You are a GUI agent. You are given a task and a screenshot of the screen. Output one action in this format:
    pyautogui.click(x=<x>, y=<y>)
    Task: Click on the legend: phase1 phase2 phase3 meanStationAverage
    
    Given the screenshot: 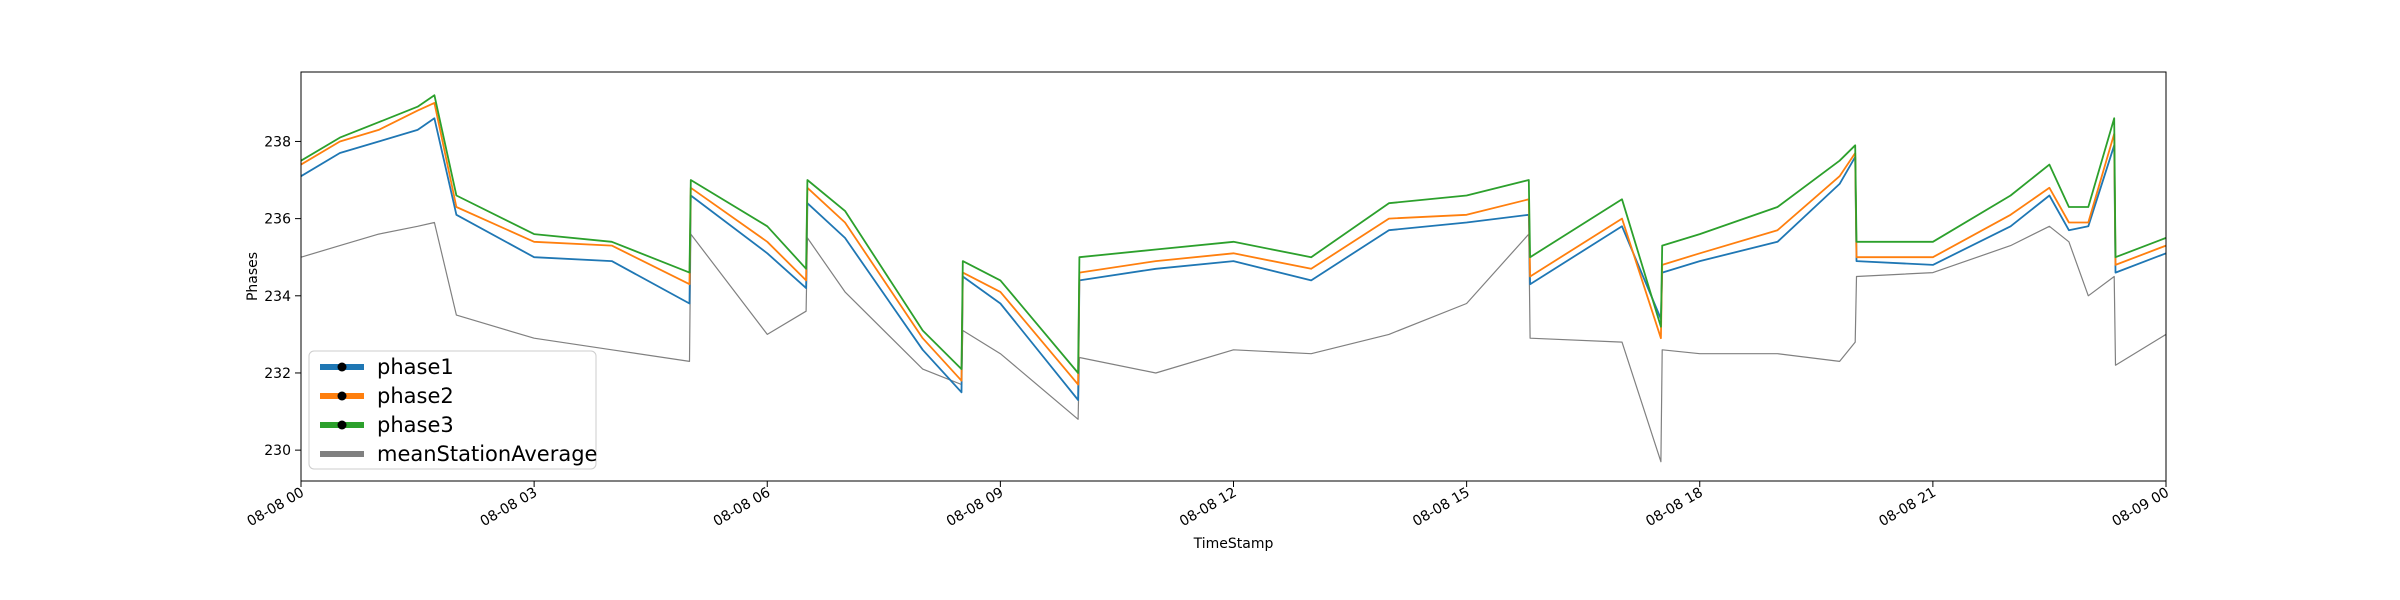 What is the action you would take?
    pyautogui.click(x=452, y=410)
    